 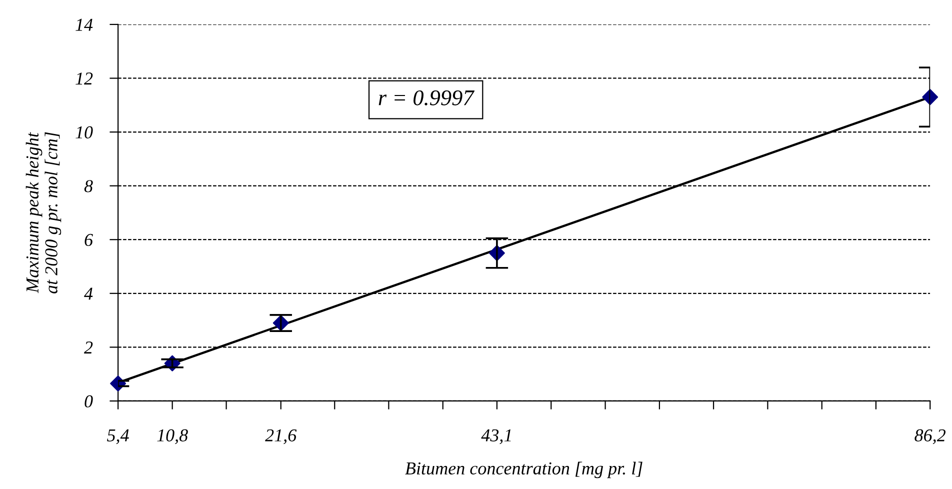 I want to click on y-tick-label: 8, so click(x=88, y=186).